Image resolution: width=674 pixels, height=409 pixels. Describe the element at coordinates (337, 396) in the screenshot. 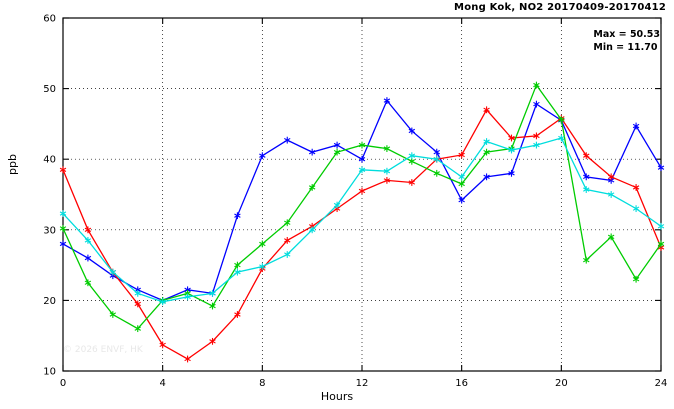

I see `x-axis-label: Hours` at that location.